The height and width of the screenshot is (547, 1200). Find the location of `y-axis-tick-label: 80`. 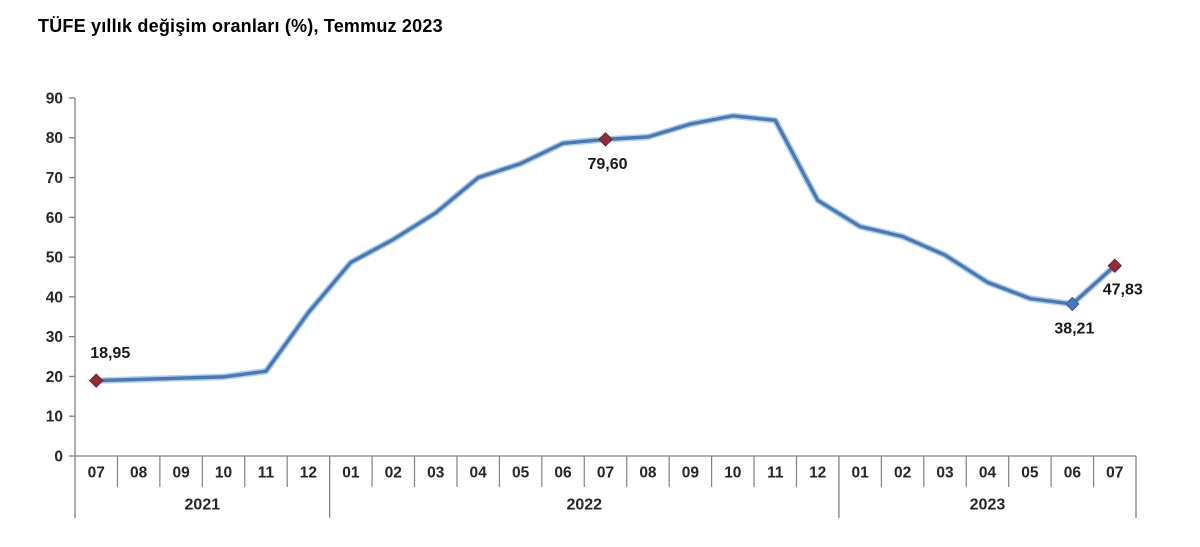

y-axis-tick-label: 80 is located at coordinates (54, 138).